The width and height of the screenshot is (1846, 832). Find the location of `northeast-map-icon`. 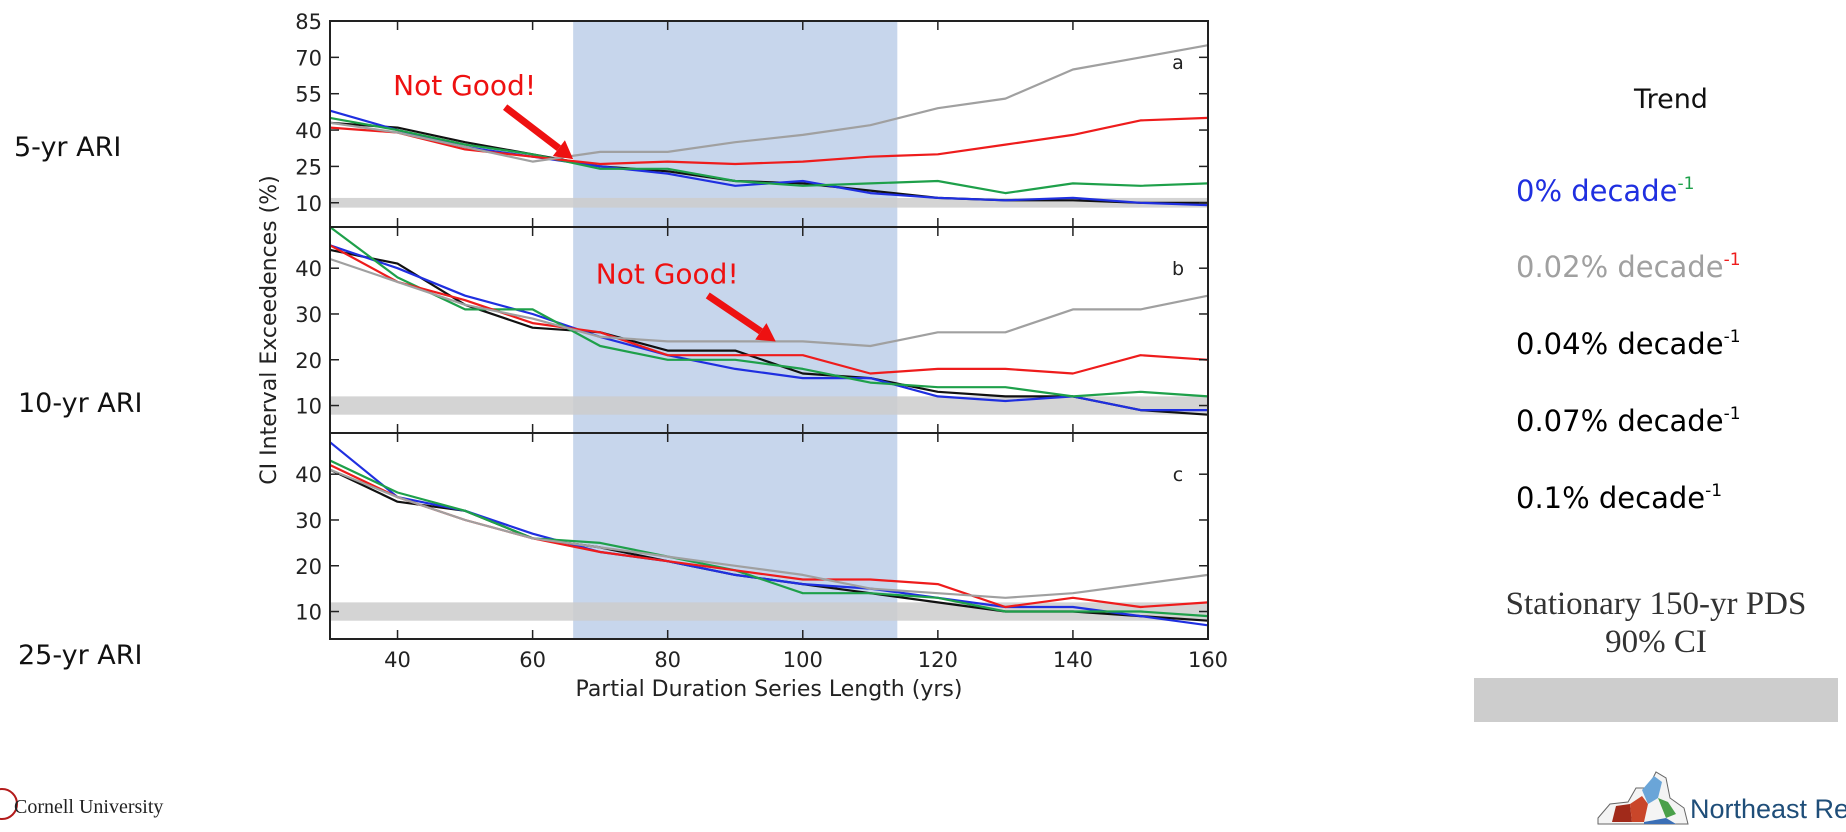

northeast-map-icon is located at coordinates (1643, 798).